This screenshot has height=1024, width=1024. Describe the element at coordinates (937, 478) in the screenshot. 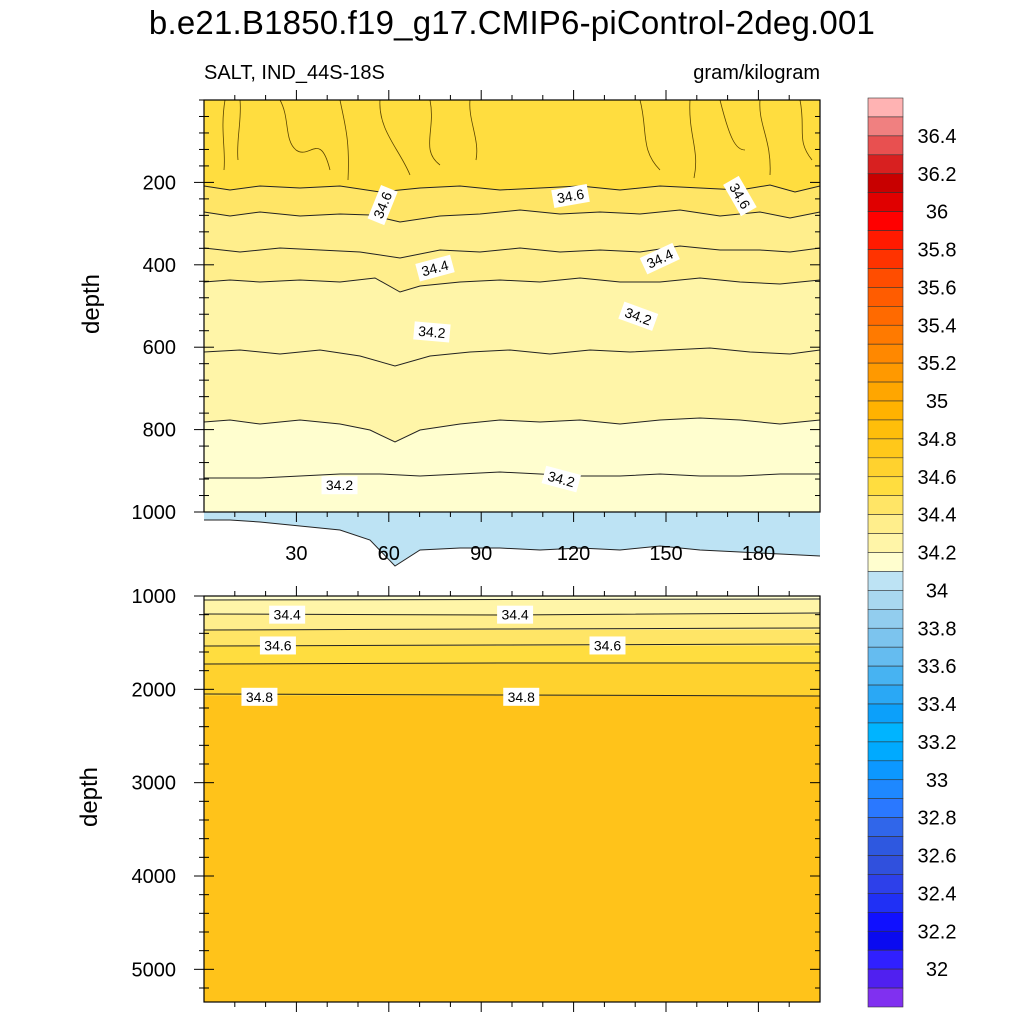

I see `colorbar-label: 34.6` at that location.